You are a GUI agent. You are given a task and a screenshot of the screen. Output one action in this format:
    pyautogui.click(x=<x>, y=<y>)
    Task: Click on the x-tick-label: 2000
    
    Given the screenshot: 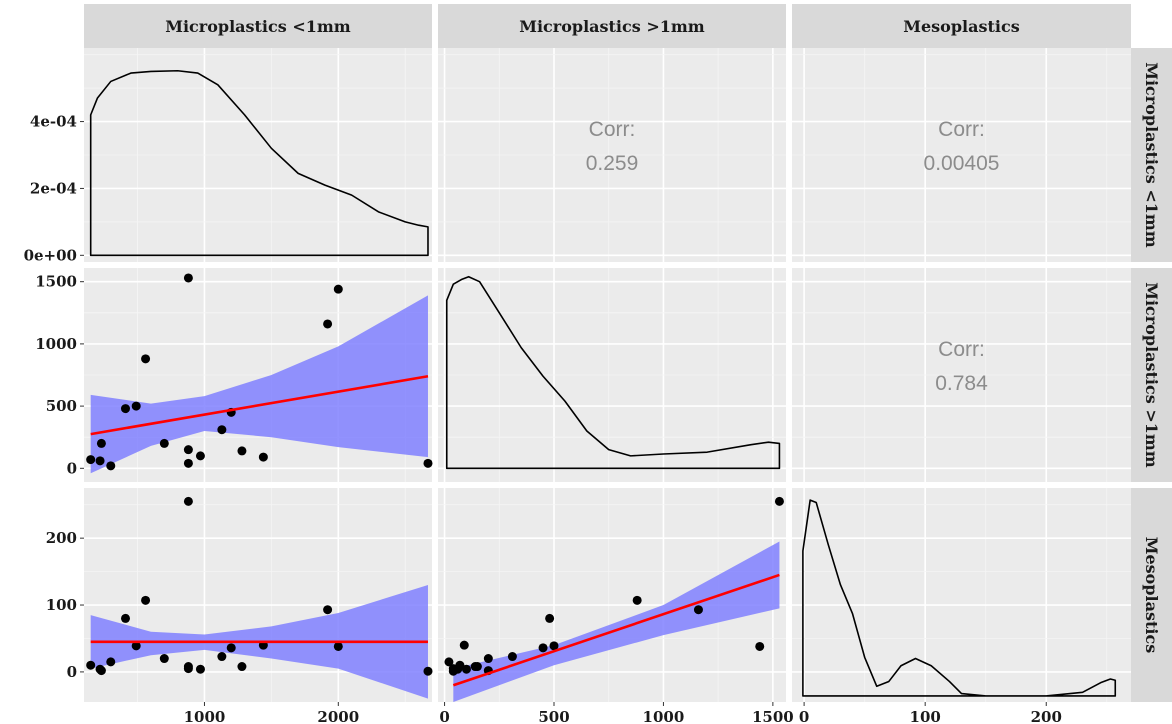 What is the action you would take?
    pyautogui.click(x=338, y=716)
    